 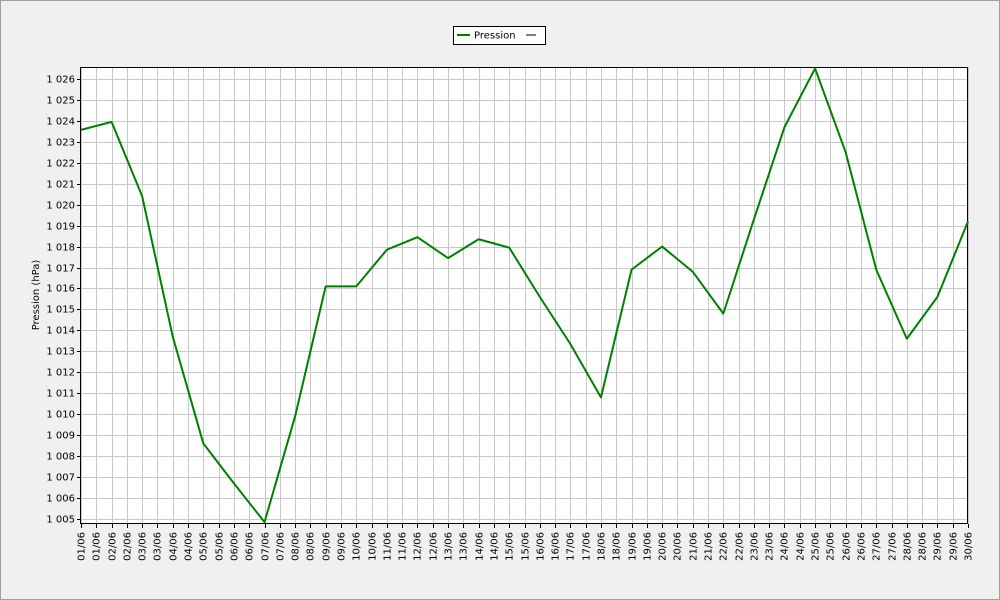 What do you see at coordinates (60, 185) in the screenshot?
I see `y-tick-label: 1 021` at bounding box center [60, 185].